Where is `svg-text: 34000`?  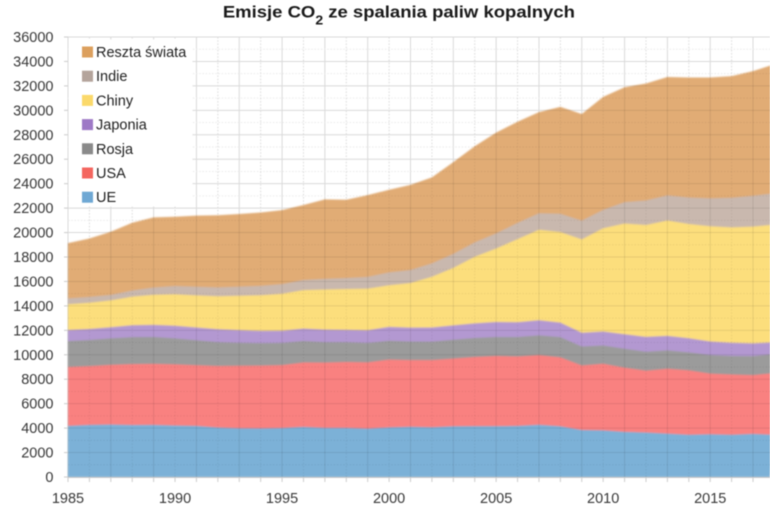 svg-text: 34000 is located at coordinates (33, 62).